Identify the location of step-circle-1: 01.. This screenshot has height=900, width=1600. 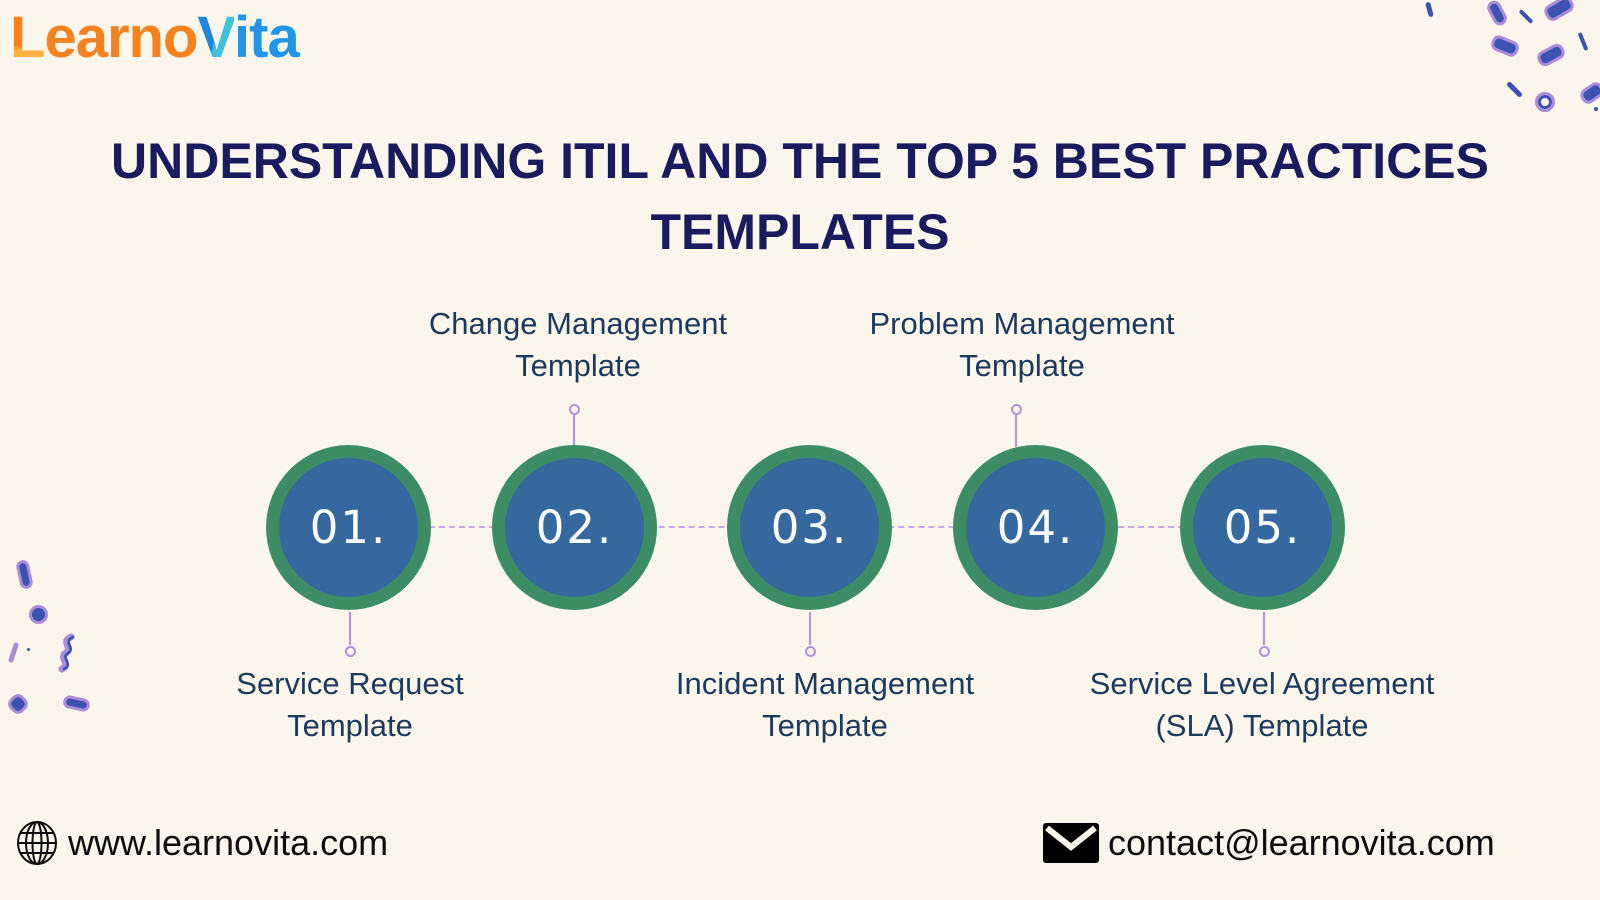
(348, 527).